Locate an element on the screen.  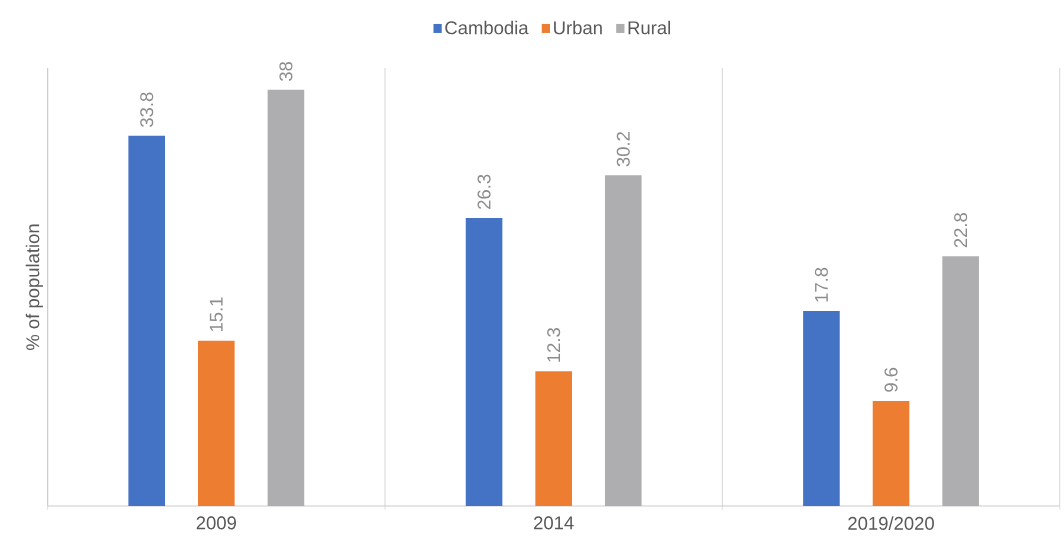
data-label: 9.6 is located at coordinates (891, 379).